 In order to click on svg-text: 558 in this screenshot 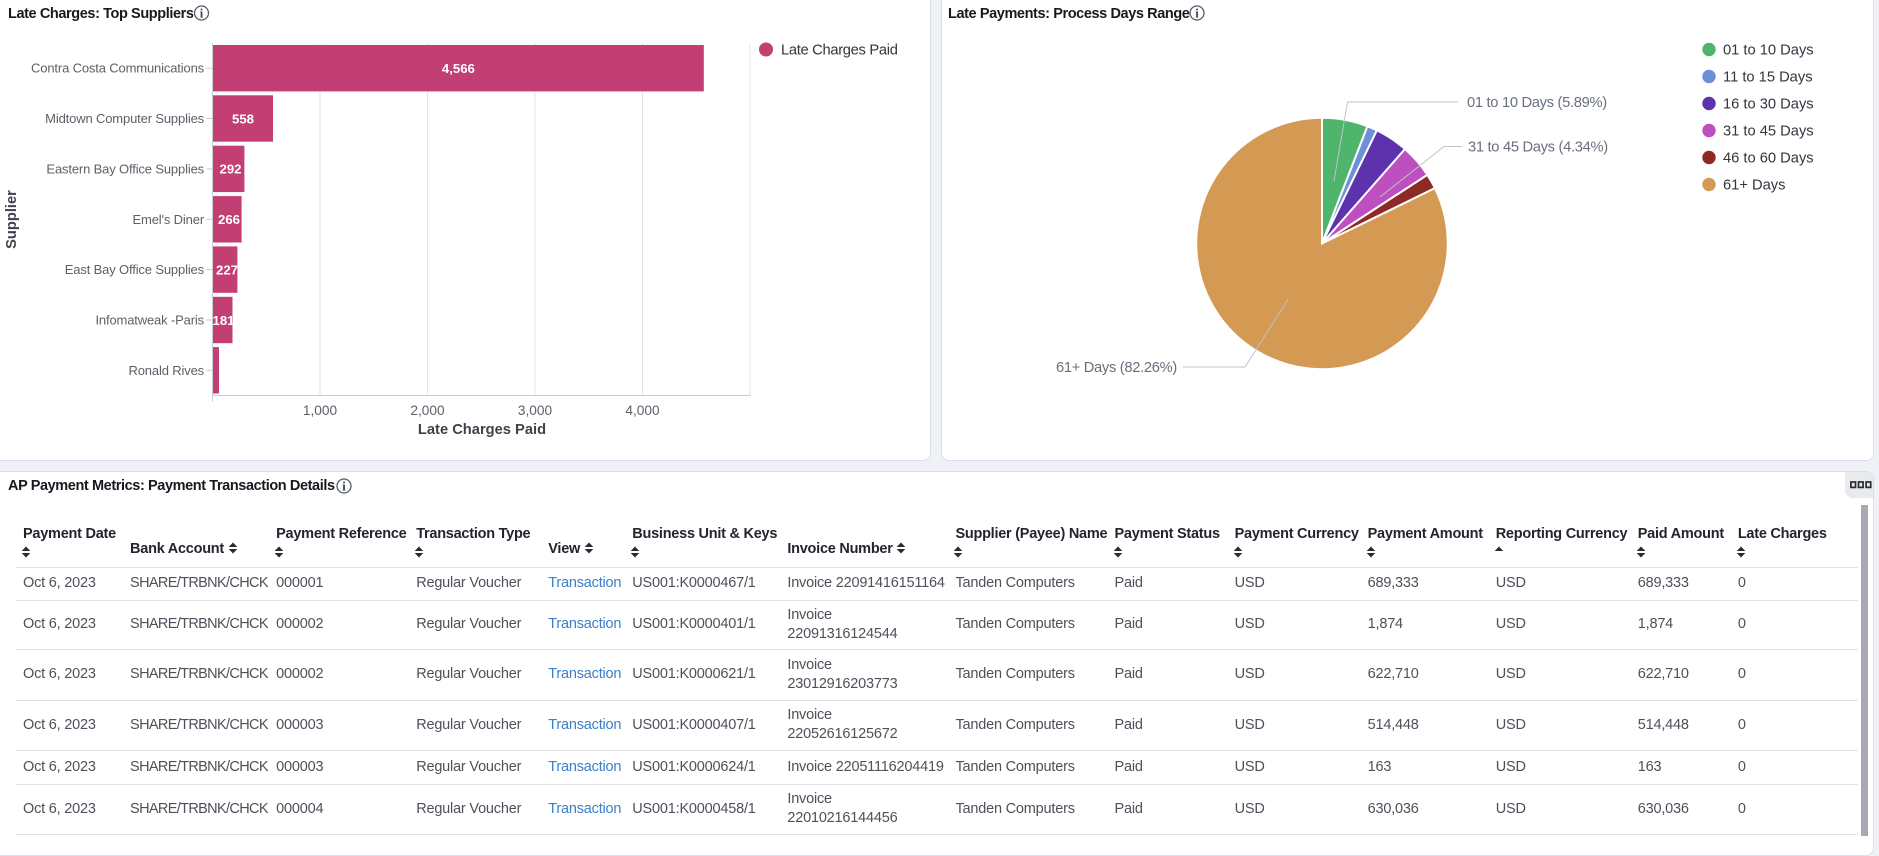, I will do `click(243, 118)`.